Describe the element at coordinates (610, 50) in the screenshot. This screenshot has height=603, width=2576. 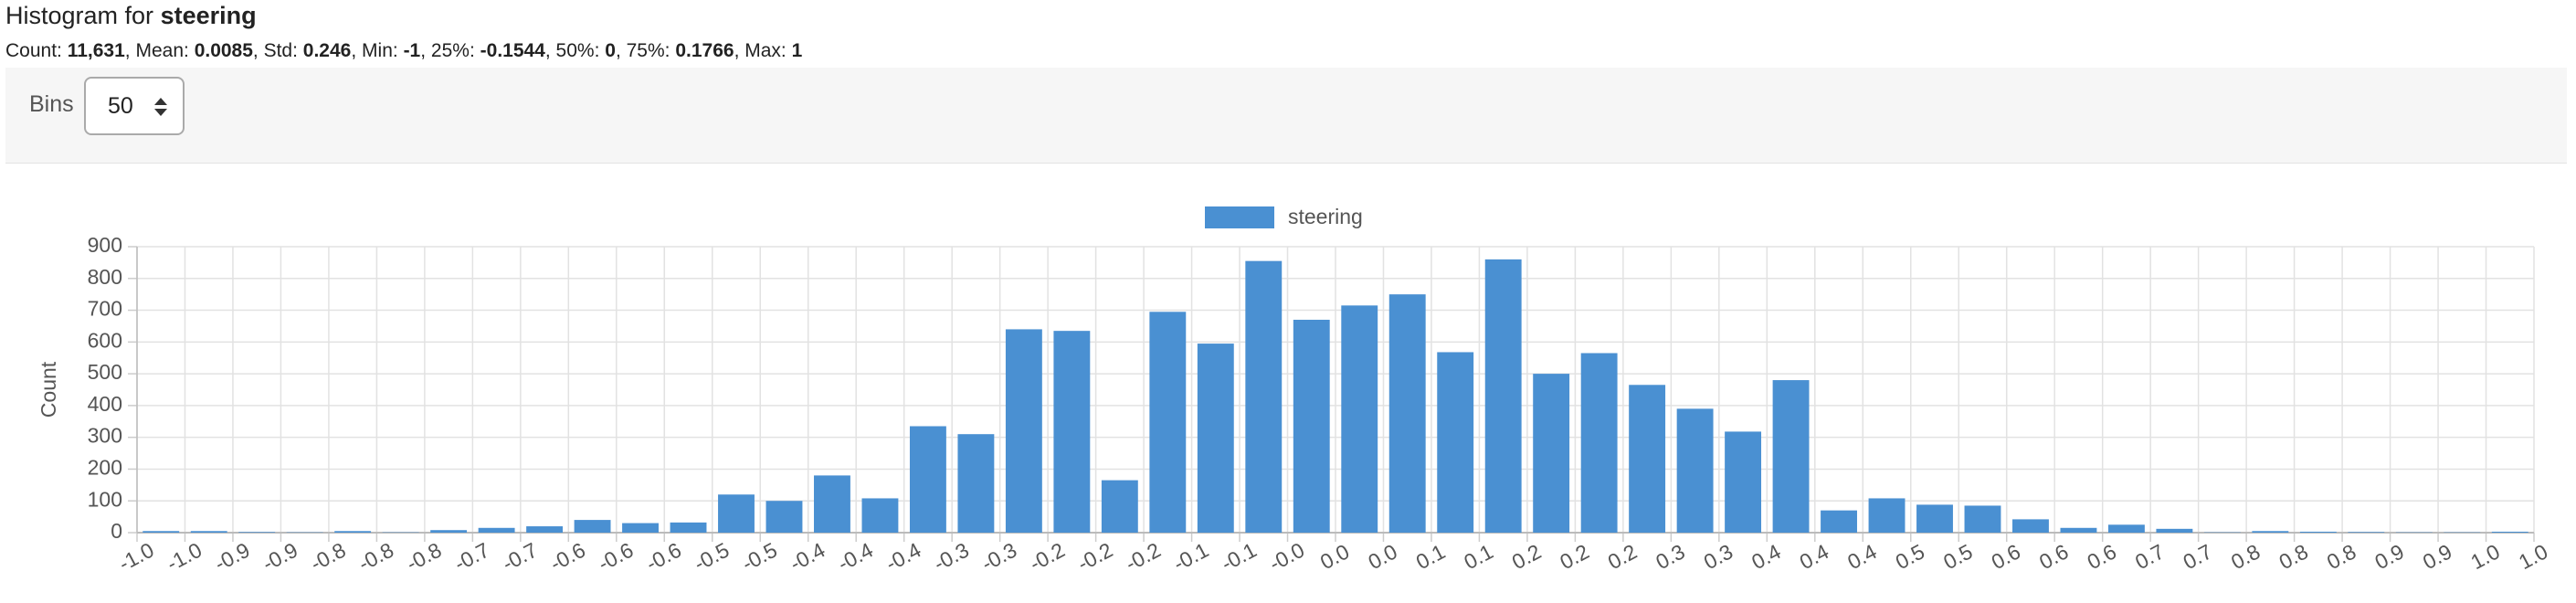
I see `stat-value: 0` at that location.